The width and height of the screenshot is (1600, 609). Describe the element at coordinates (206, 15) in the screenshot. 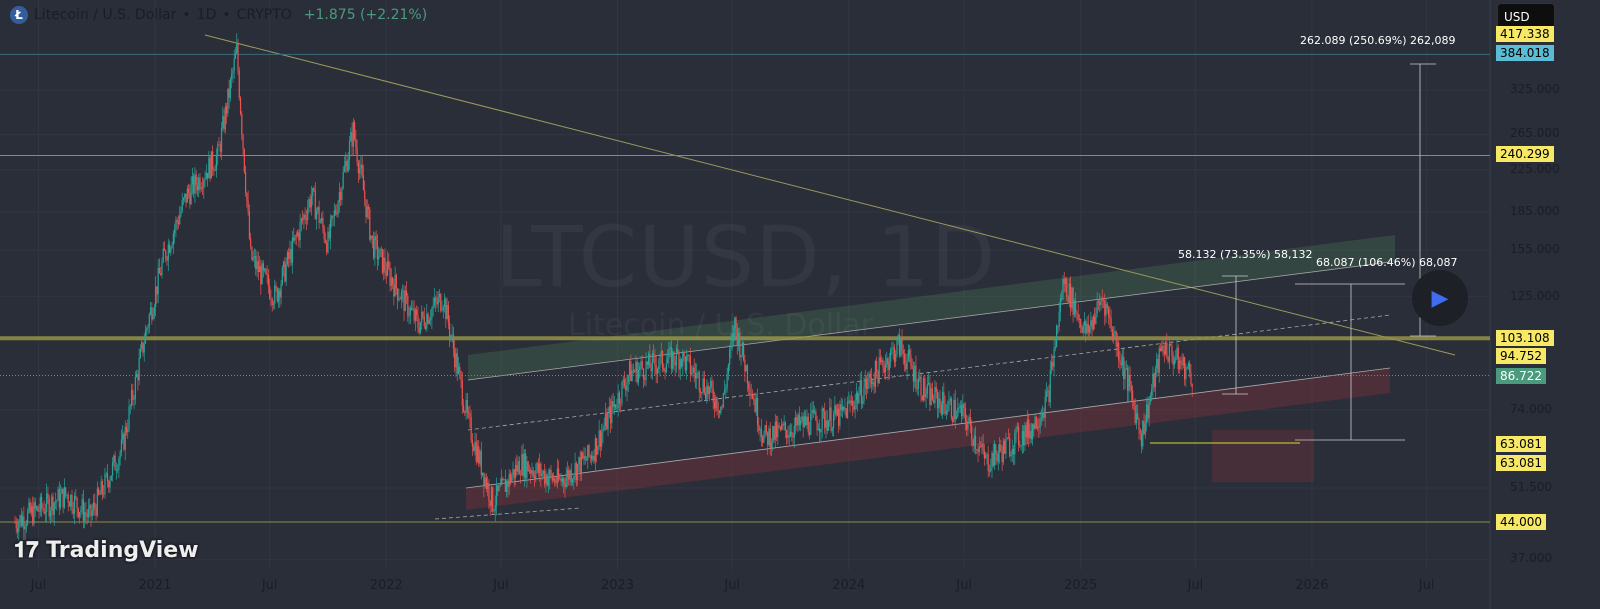

I see `interval: 1D` at that location.